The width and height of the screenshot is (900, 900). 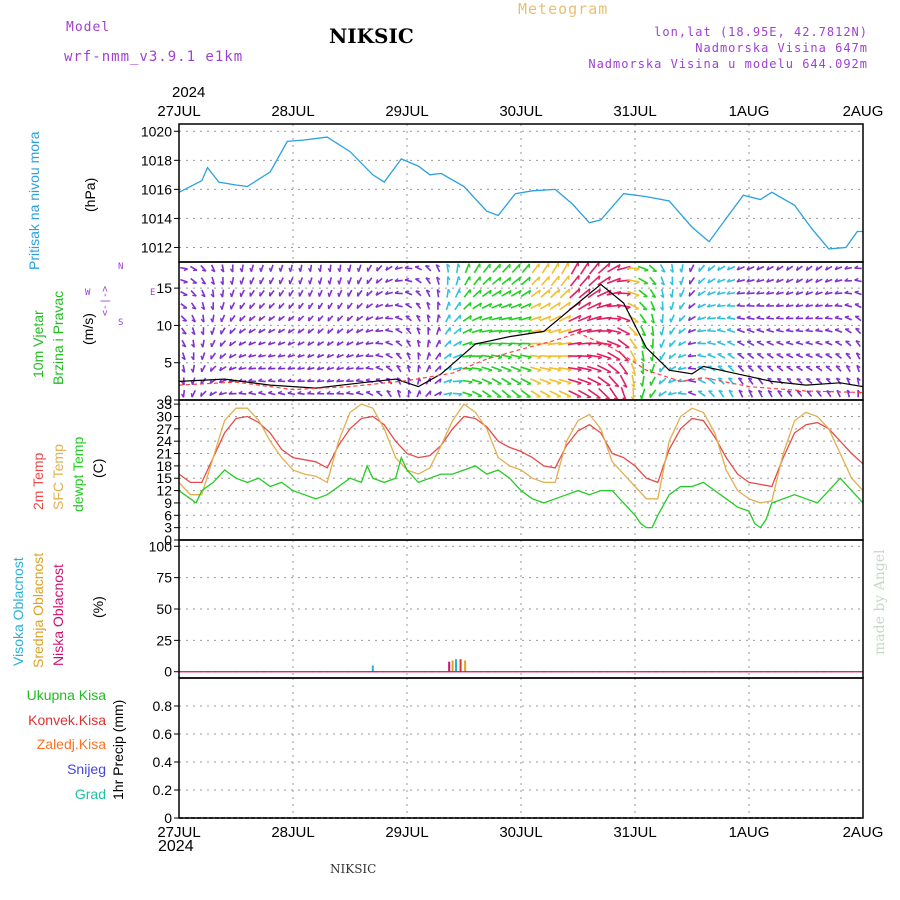 What do you see at coordinates (66, 695) in the screenshot?
I see `ukupna-label: Ukupna Kisa` at bounding box center [66, 695].